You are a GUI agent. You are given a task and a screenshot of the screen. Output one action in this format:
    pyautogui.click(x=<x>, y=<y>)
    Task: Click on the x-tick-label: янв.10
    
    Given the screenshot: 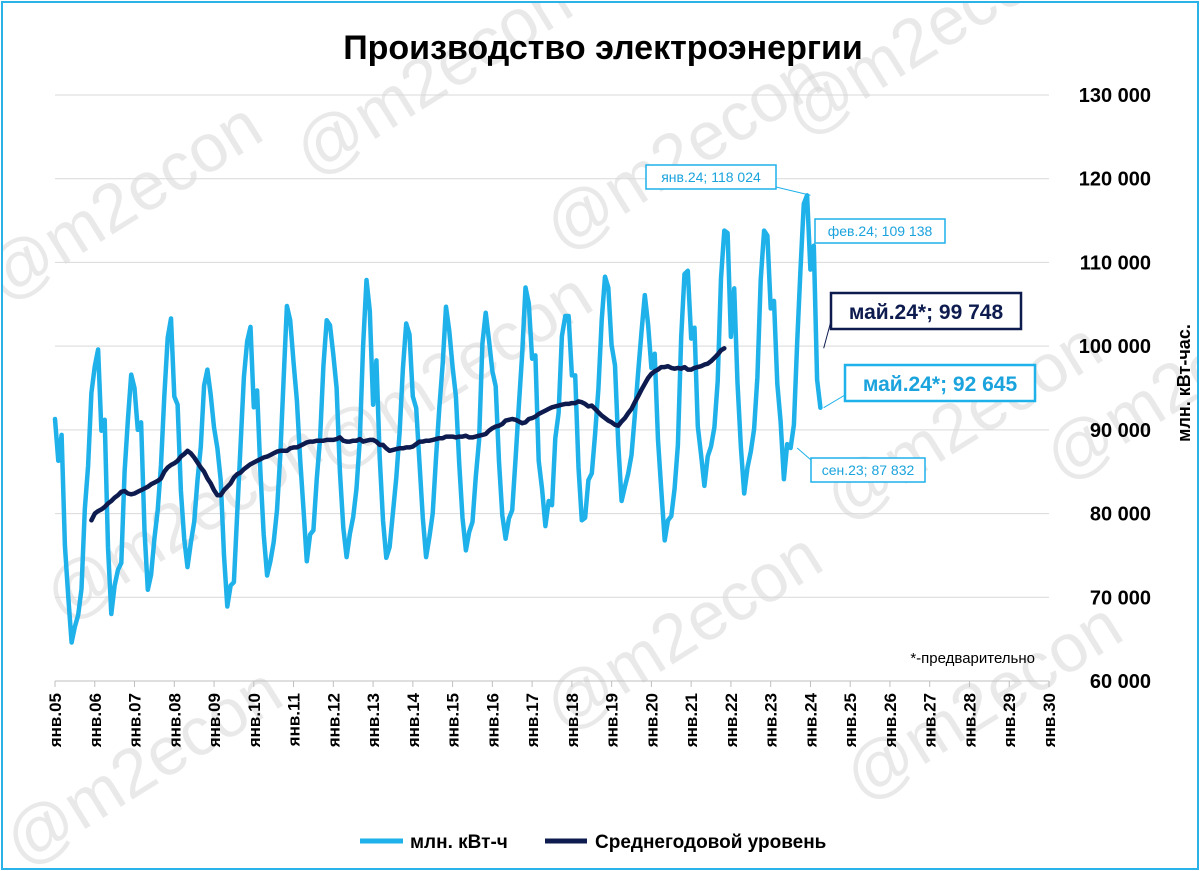 What is the action you would take?
    pyautogui.click(x=254, y=720)
    